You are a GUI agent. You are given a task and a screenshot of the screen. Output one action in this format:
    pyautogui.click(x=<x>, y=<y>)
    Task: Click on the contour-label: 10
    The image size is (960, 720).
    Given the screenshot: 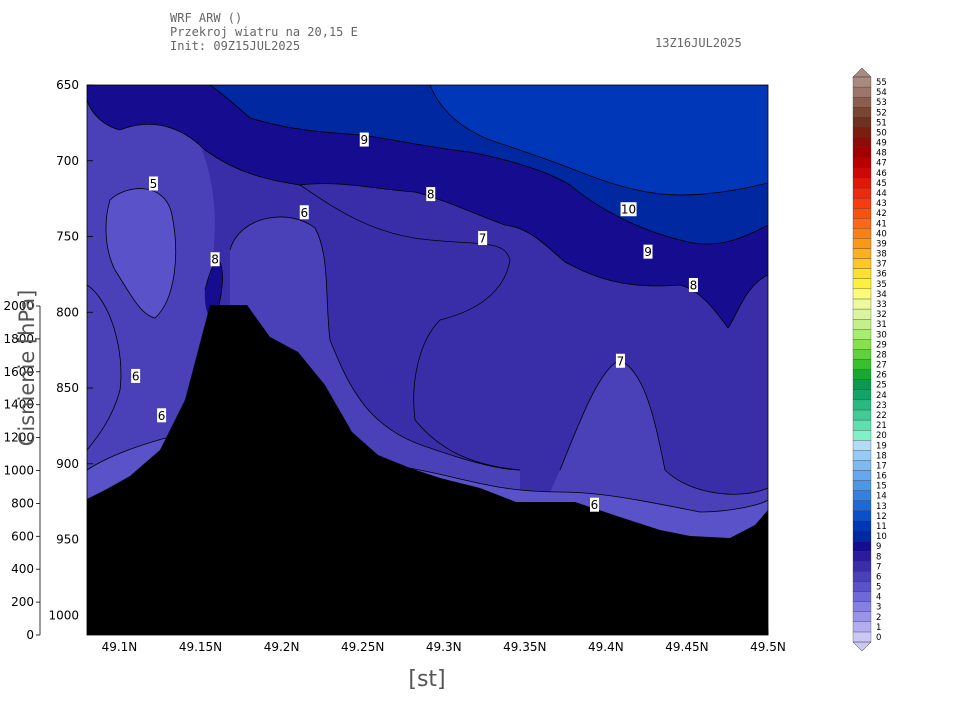 What is the action you would take?
    pyautogui.click(x=628, y=210)
    